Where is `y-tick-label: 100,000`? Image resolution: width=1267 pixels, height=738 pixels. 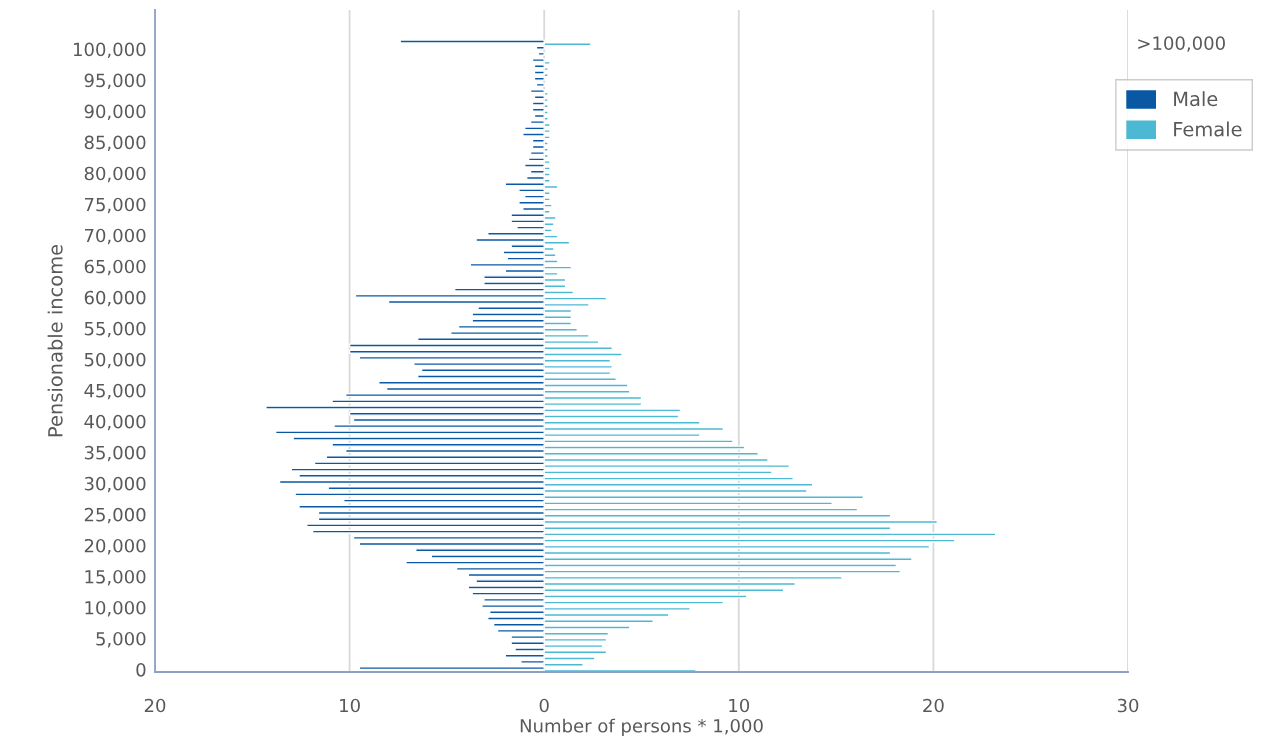
y-tick-label: 100,000 is located at coordinates (109, 50).